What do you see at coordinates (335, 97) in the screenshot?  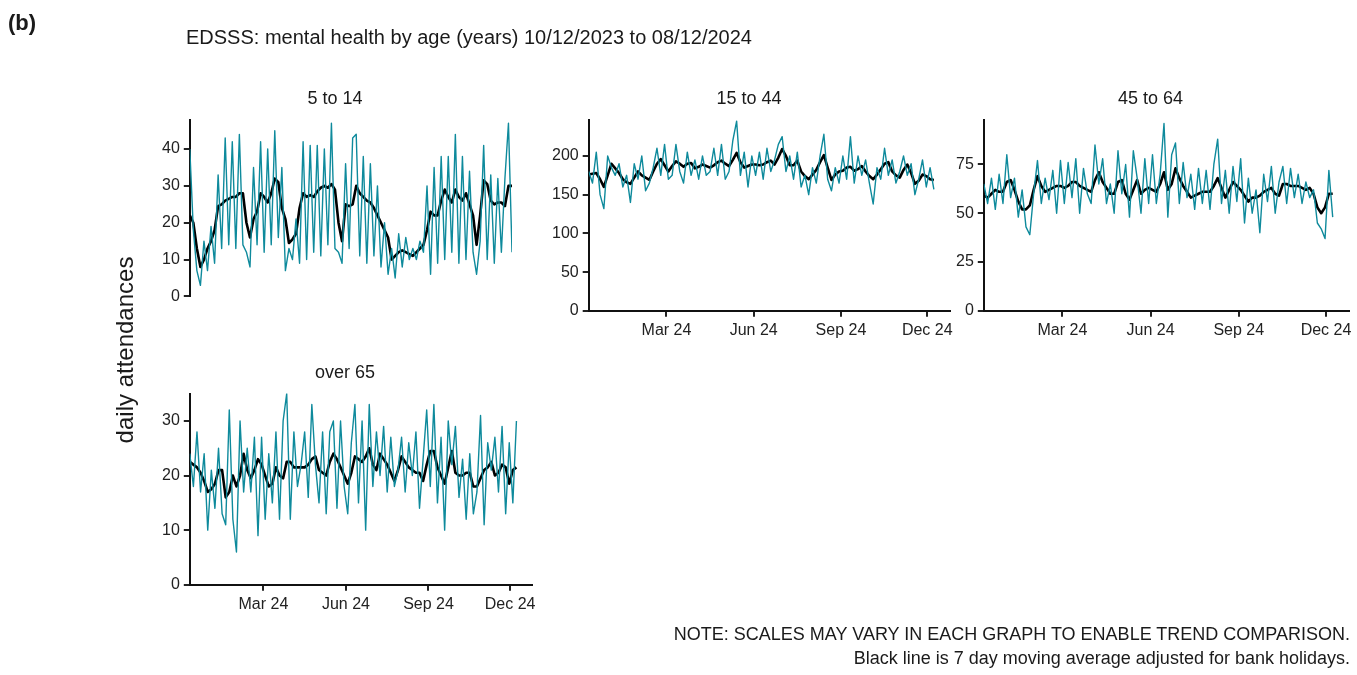 I see `chart-title: 5 to 14` at bounding box center [335, 97].